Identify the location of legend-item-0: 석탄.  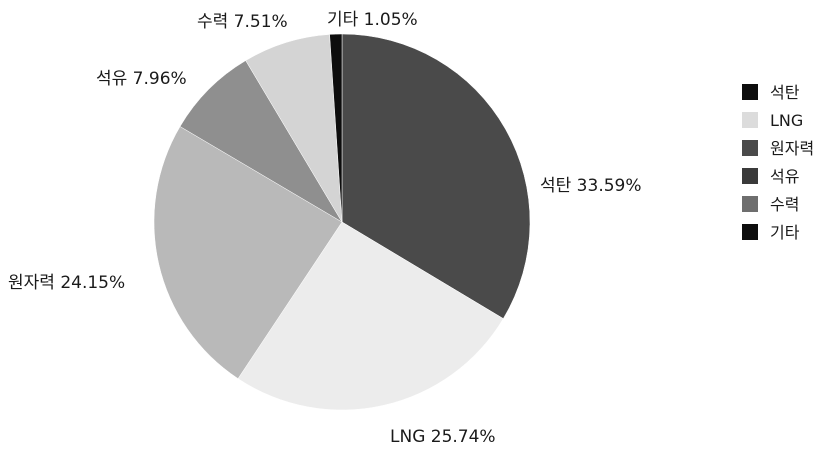
(771, 92).